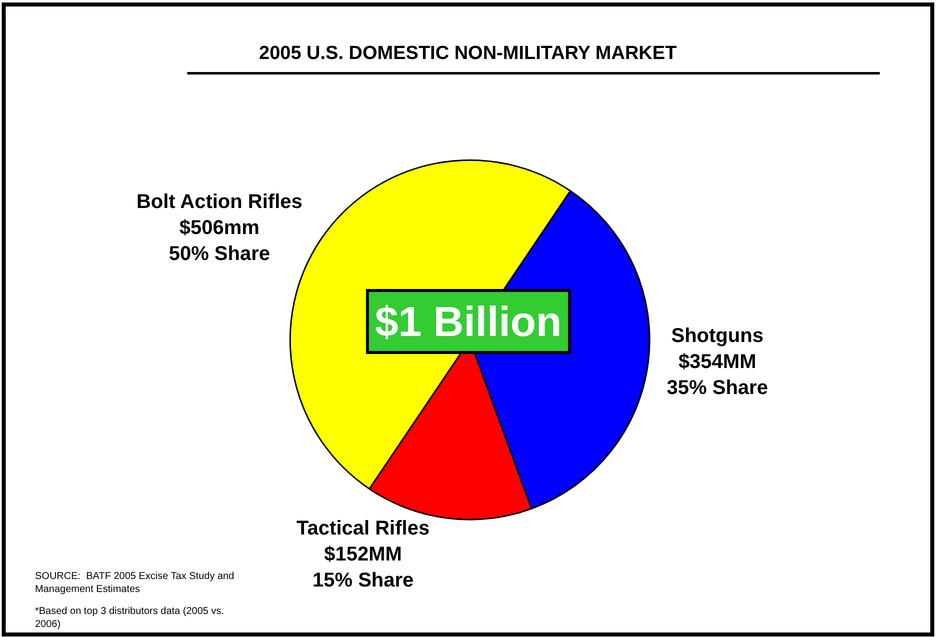 This screenshot has width=936, height=637. What do you see at coordinates (717, 375) in the screenshot?
I see `data-label: $354MM 35% Share` at bounding box center [717, 375].